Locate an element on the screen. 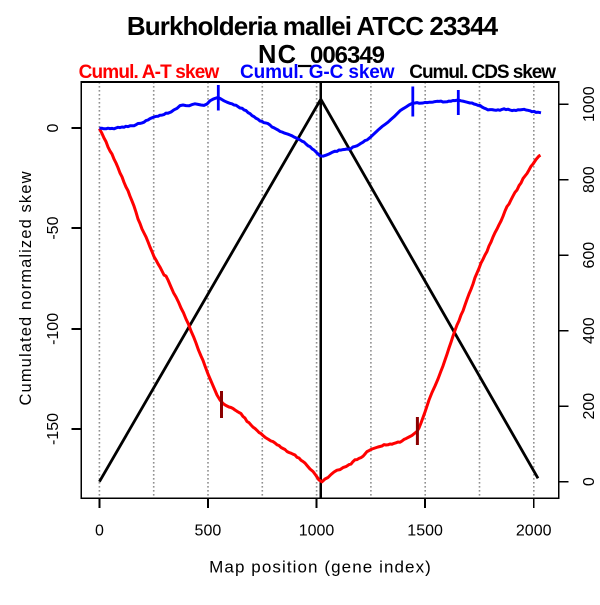  svg-text: Cumulated normalized skew is located at coordinates (26, 288).